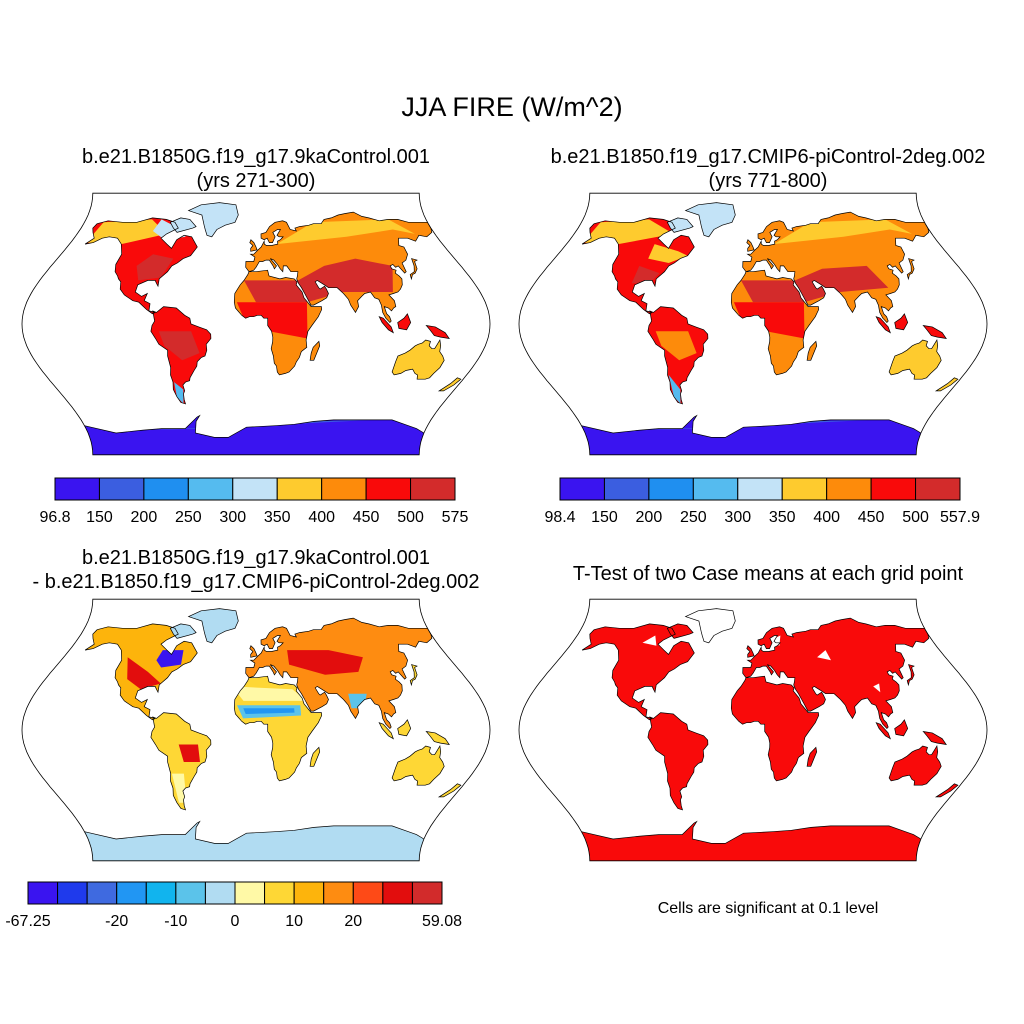  I want to click on colorbar-label-3: 250, so click(188, 517).